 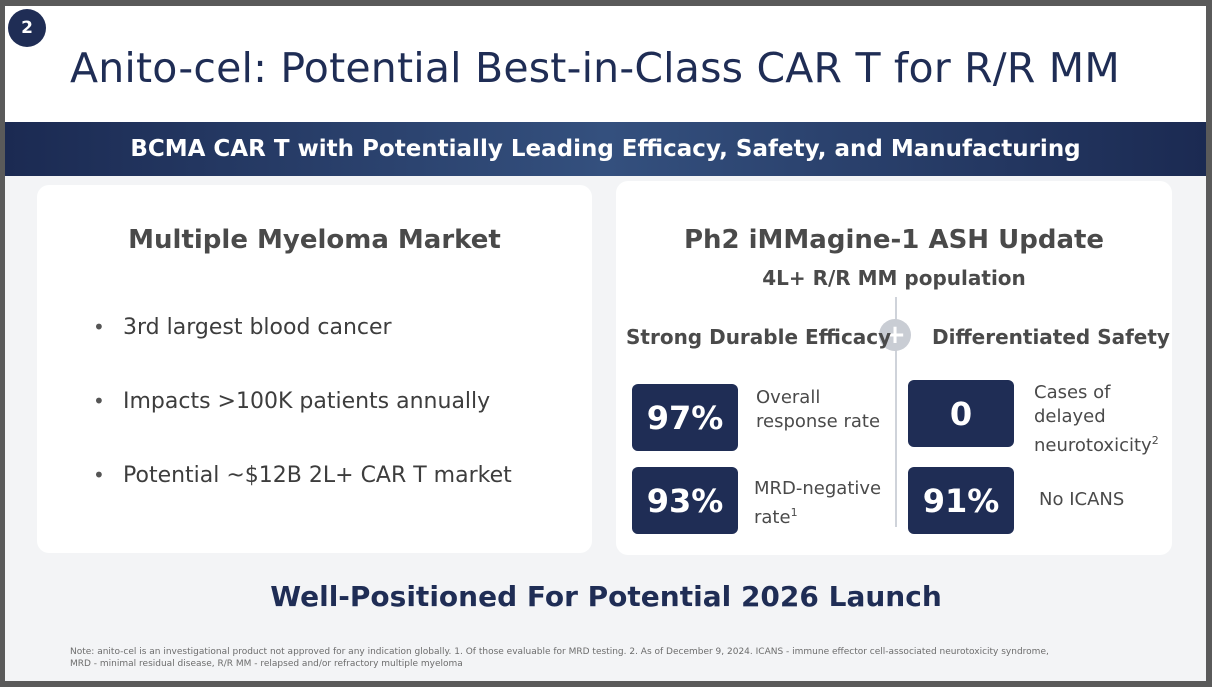 I want to click on mrd-label-line2: rate, so click(x=772, y=517).